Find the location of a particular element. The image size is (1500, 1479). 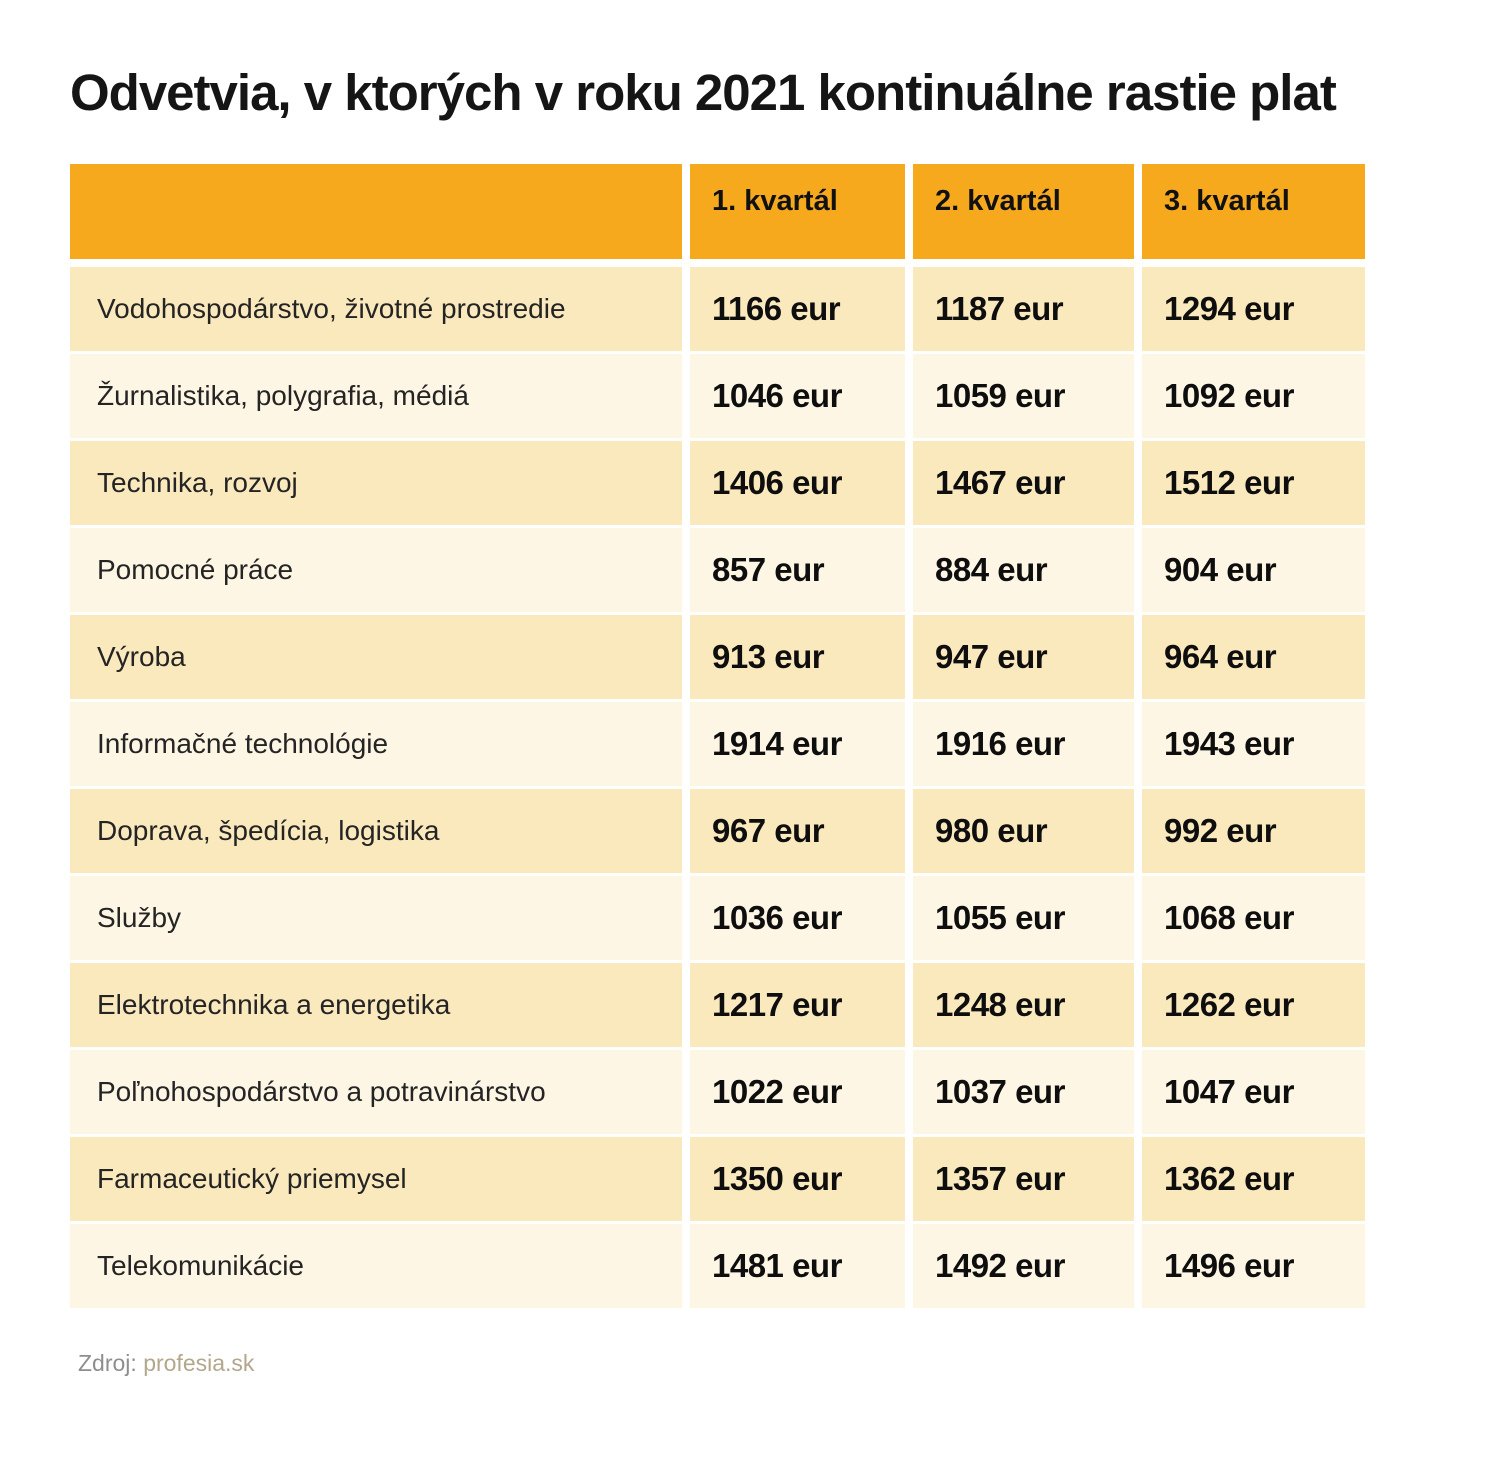

row-value-q2: 947 eur is located at coordinates (1023, 657).